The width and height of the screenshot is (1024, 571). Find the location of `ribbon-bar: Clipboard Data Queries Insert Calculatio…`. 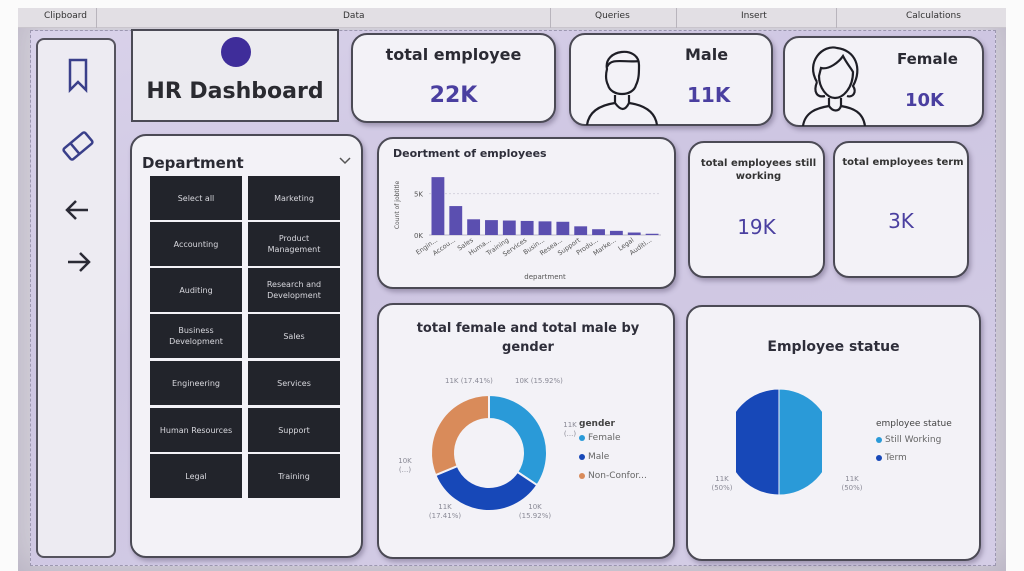

ribbon-bar: Clipboard Data Queries Insert Calculatio… is located at coordinates (512, 18).